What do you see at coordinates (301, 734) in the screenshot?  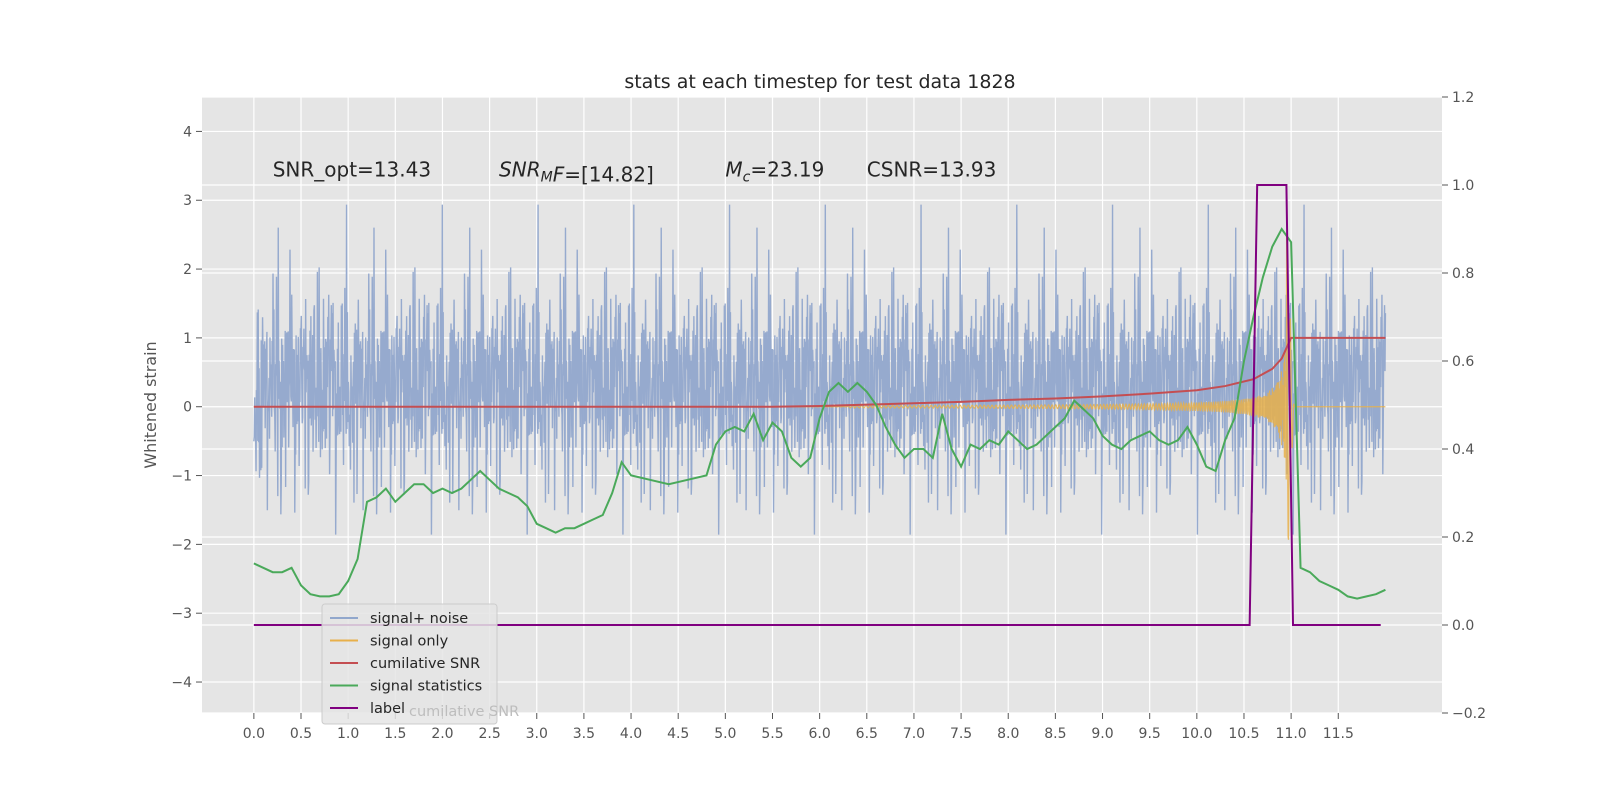 I see `x-tick-label: 0.5` at bounding box center [301, 734].